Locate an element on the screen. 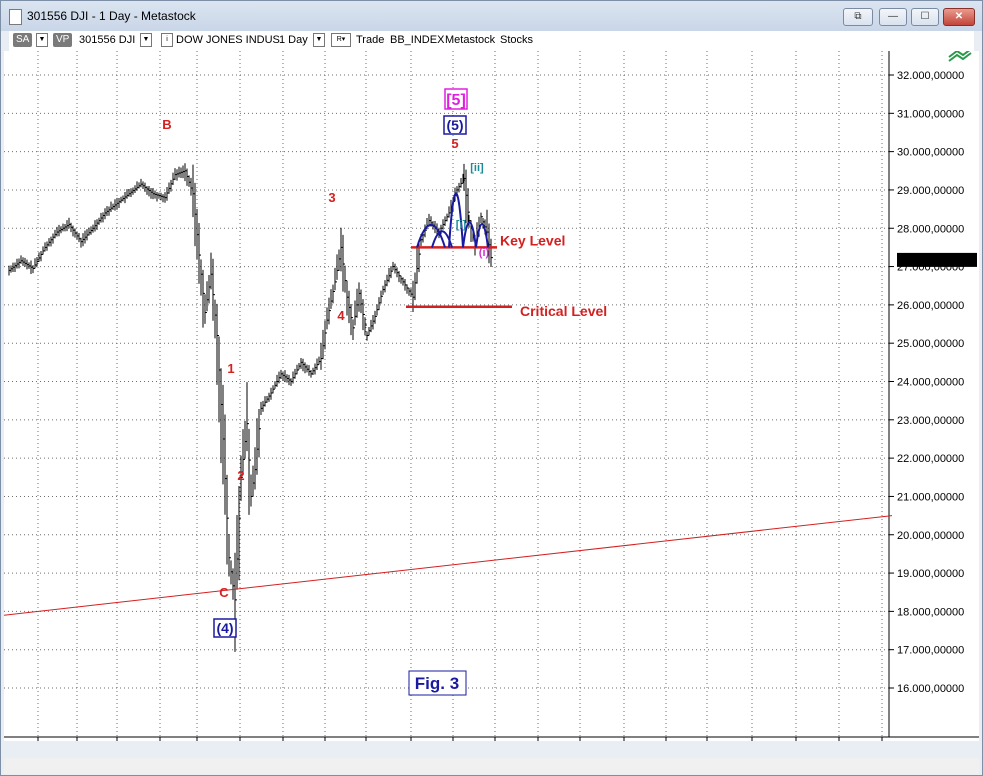  r-dropdown: R▾ is located at coordinates (341, 40).